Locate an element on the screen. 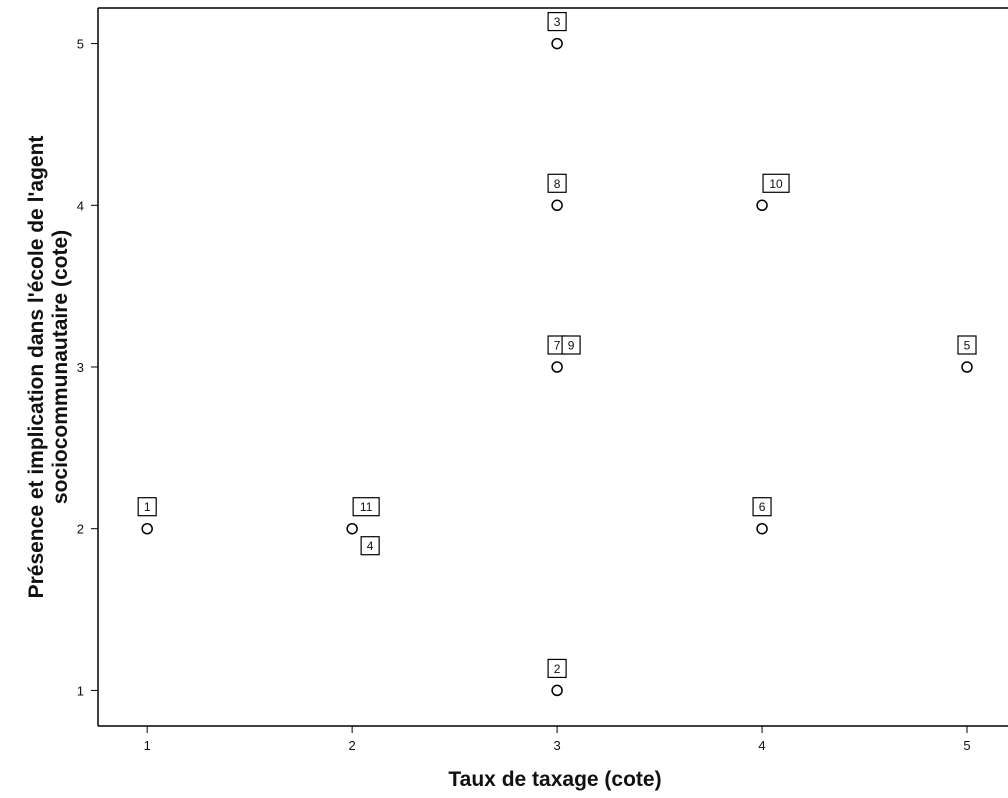  point-label-text: 1 is located at coordinates (147, 507).